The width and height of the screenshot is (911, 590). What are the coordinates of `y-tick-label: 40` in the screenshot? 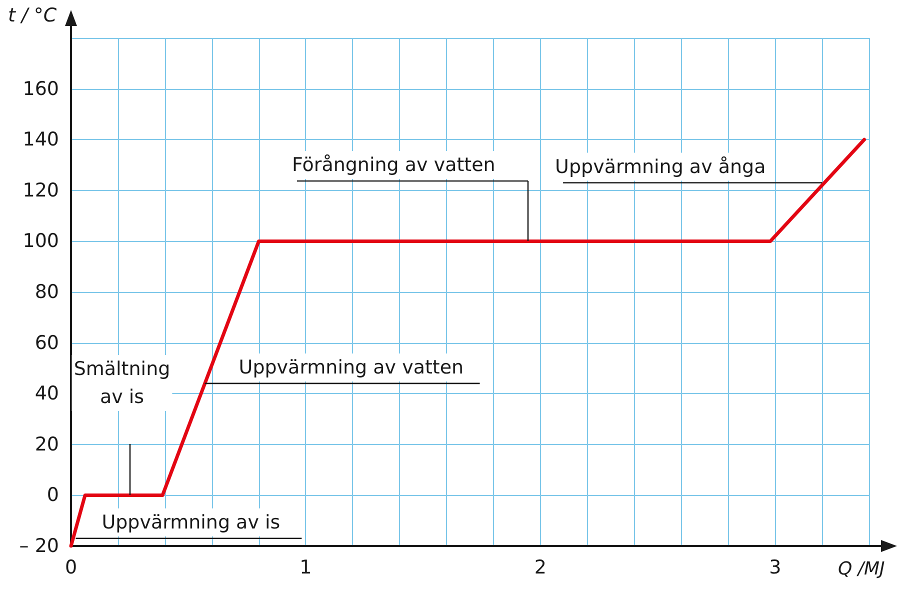 It's located at (46, 393).